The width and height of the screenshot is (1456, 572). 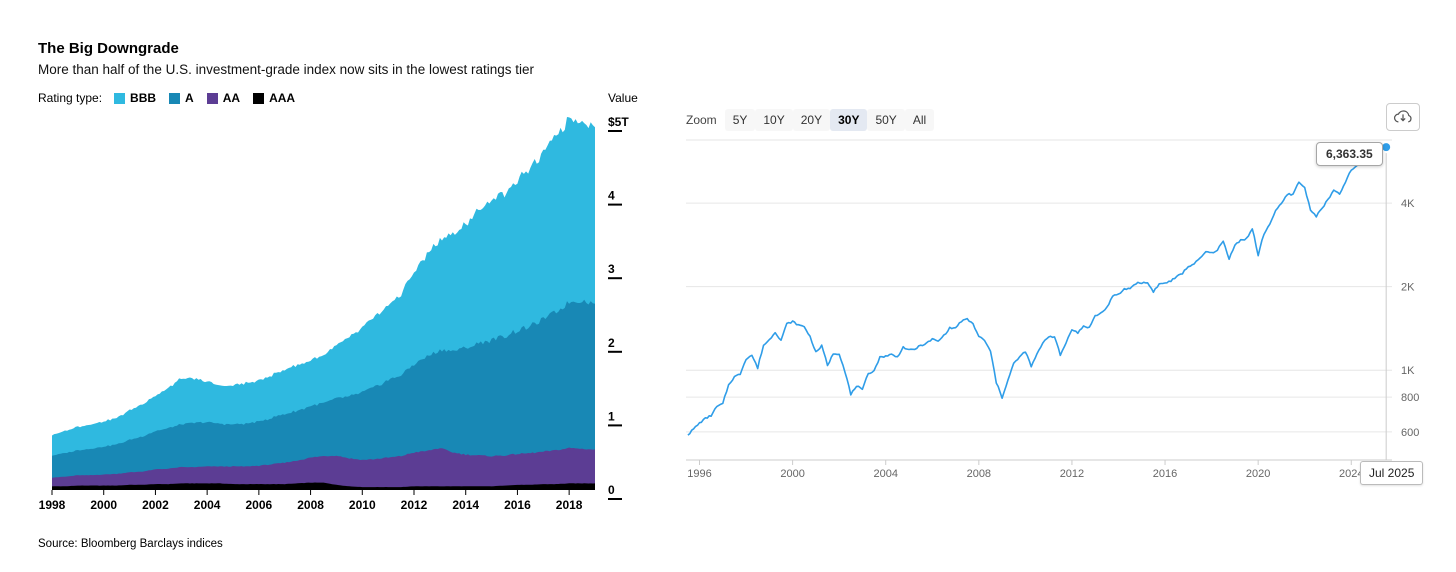 What do you see at coordinates (611, 343) in the screenshot?
I see `svg-text: 2` at bounding box center [611, 343].